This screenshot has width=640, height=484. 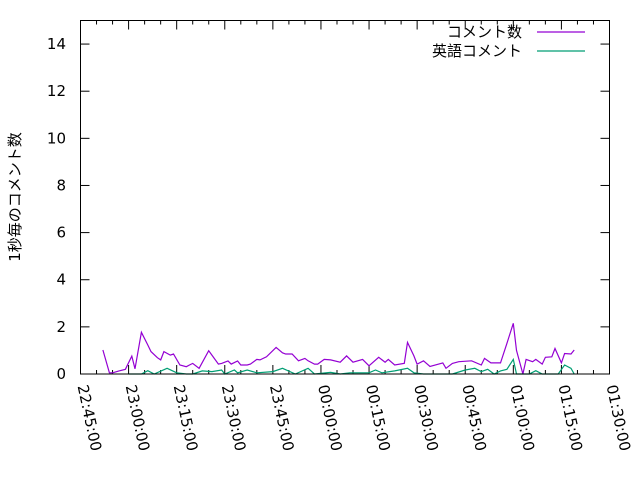 What do you see at coordinates (330, 418) in the screenshot?
I see `x-tick-label: 00:00:00` at bounding box center [330, 418].